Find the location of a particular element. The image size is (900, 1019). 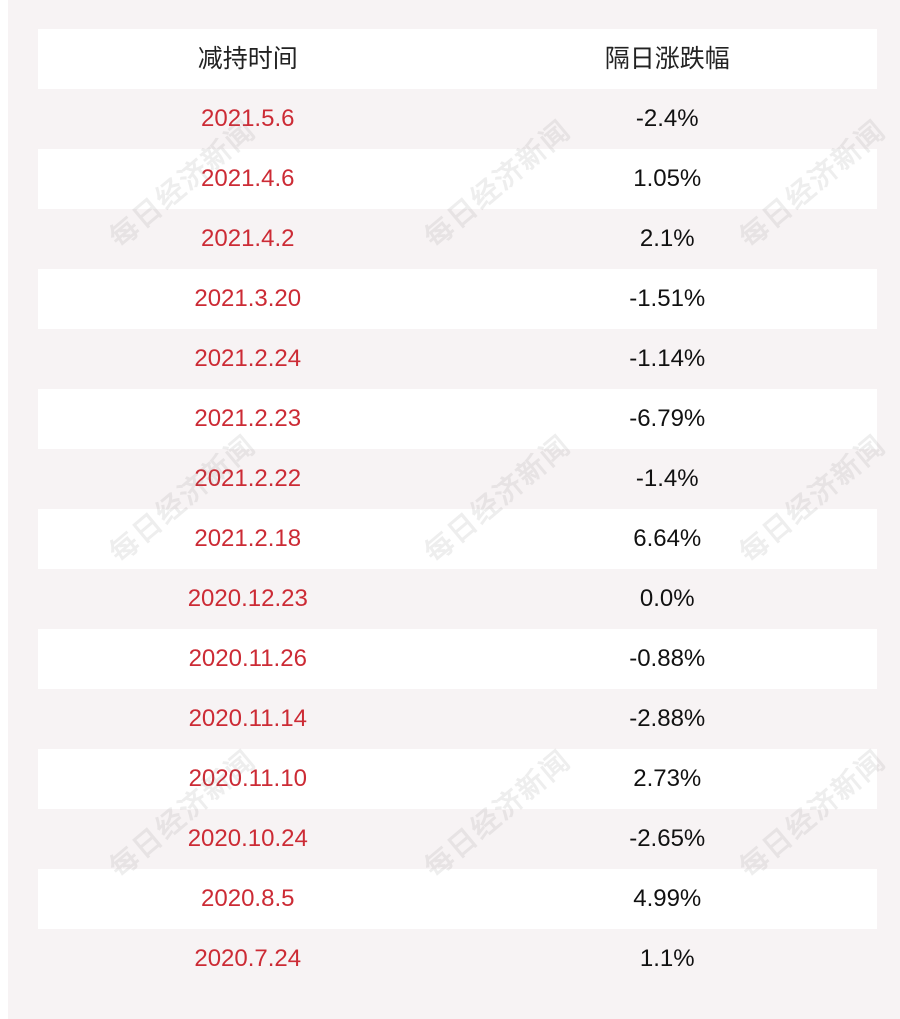

table-row: 2020.11.14 -2.88% is located at coordinates (457, 719).